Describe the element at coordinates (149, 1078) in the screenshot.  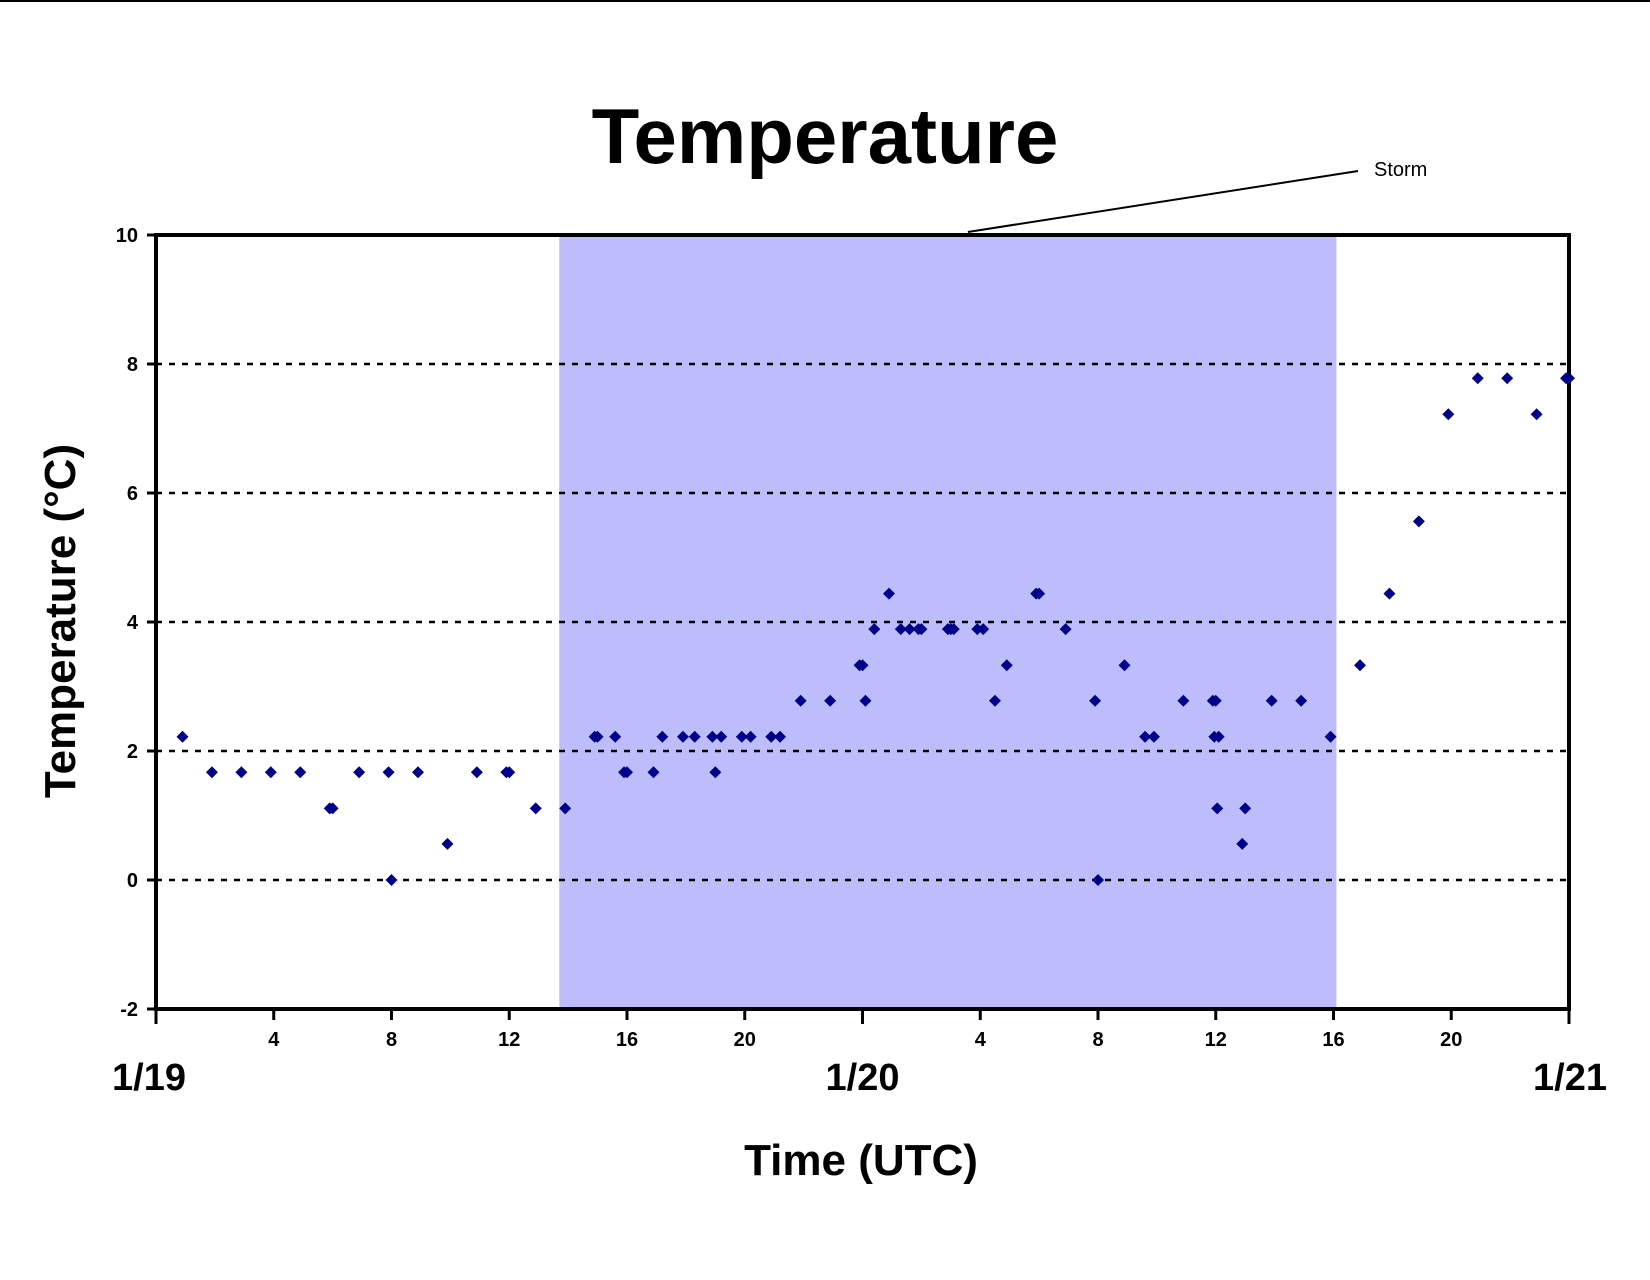
I see `x-date-label: 1/19` at that location.